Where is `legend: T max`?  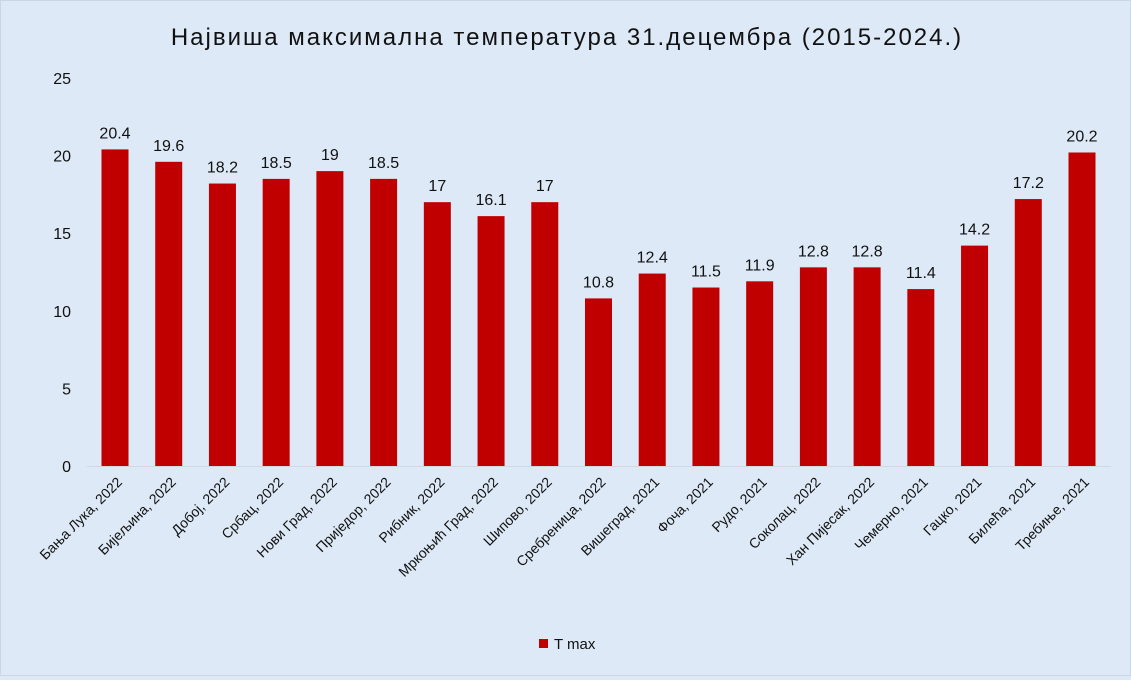 legend: T max is located at coordinates (567, 644).